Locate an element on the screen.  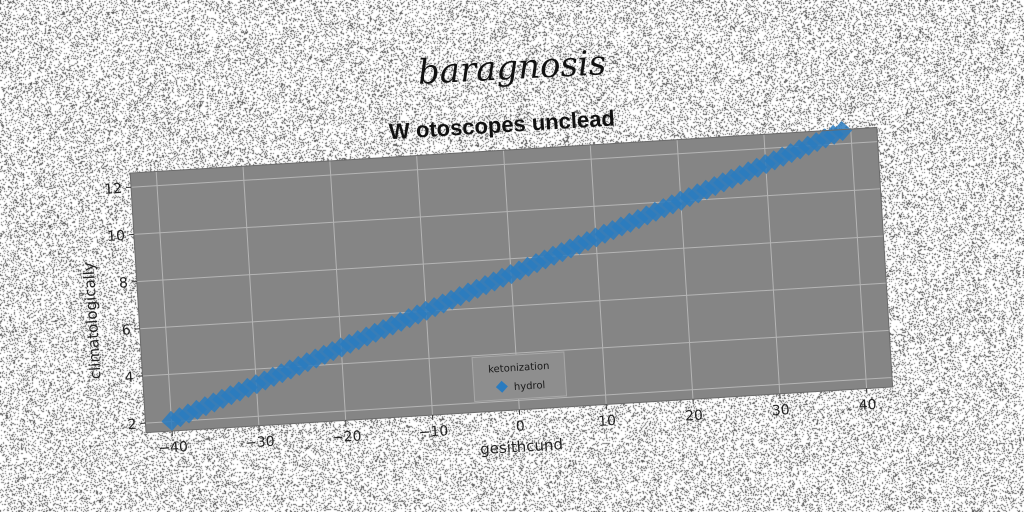
x-tick-label: −30 is located at coordinates (260, 443).